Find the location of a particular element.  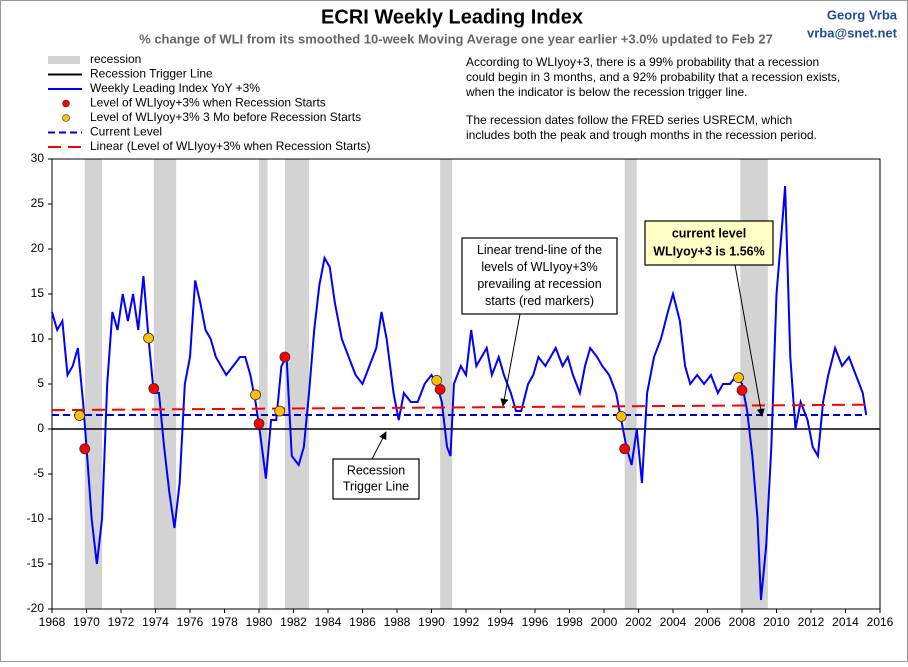

callout-text: WLIyoy+3 is 1.56% is located at coordinates (709, 251).